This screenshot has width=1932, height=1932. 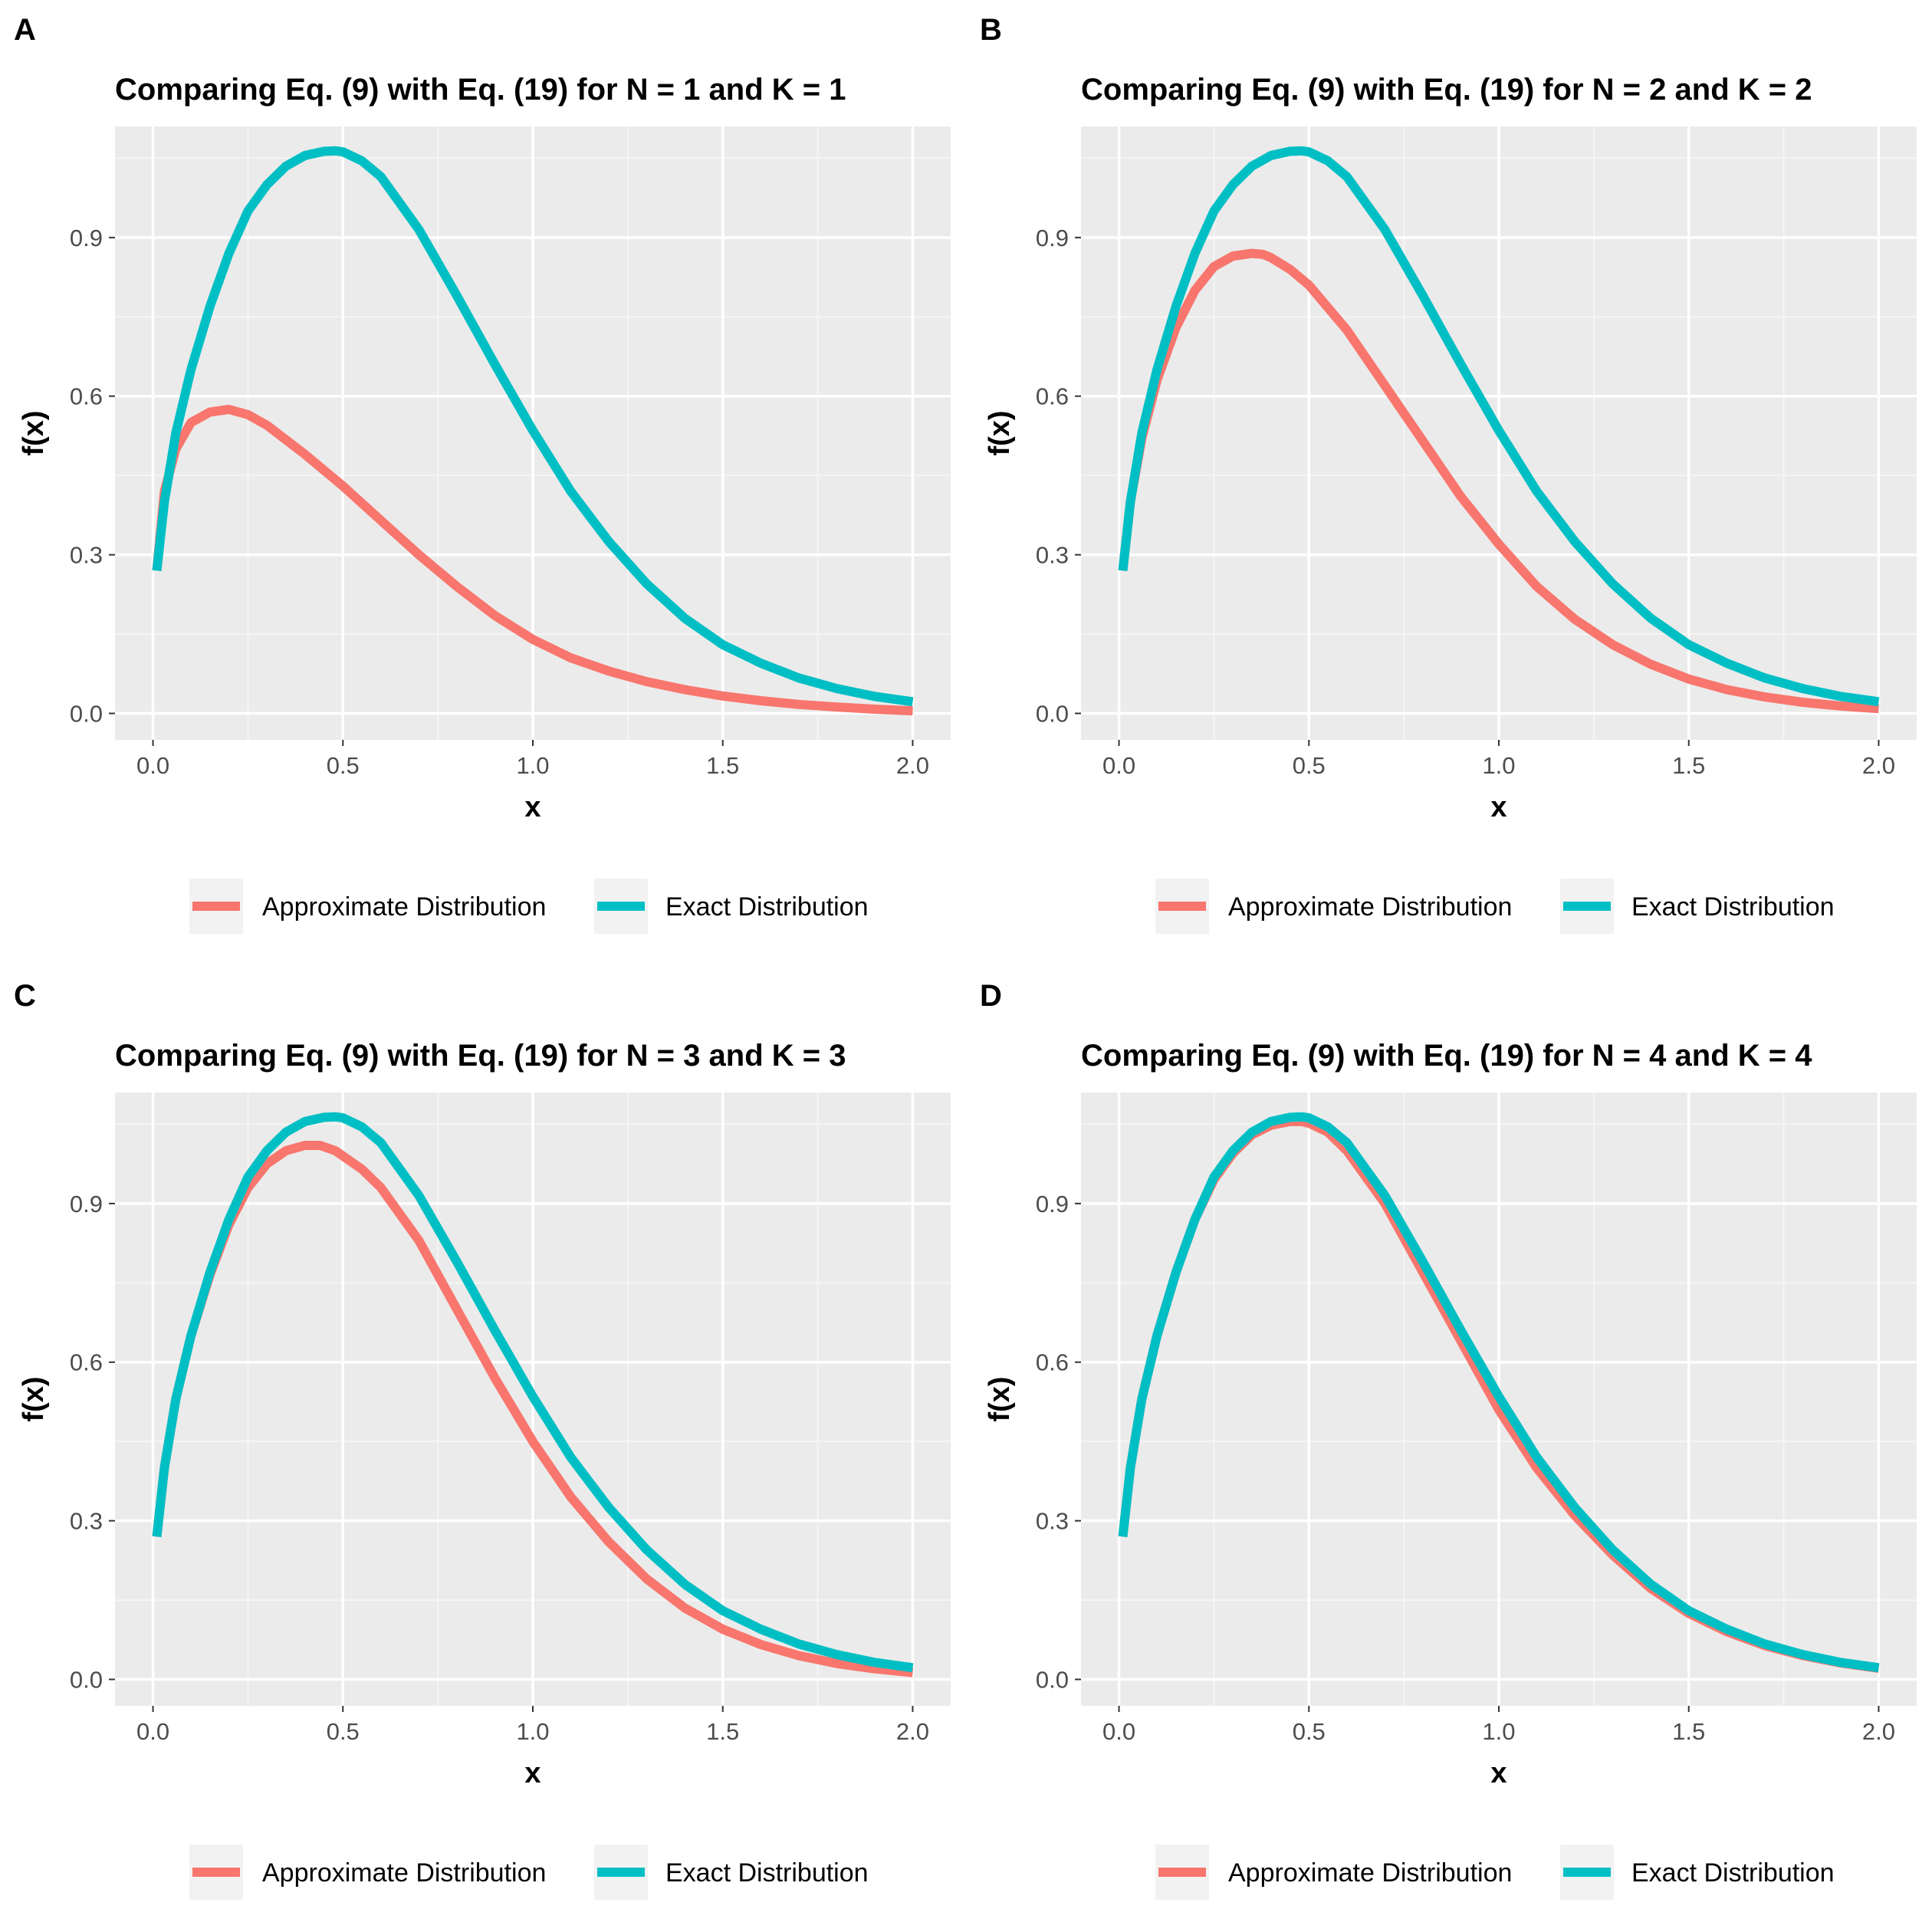 What do you see at coordinates (991, 30) in the screenshot?
I see `panel-letter: B` at bounding box center [991, 30].